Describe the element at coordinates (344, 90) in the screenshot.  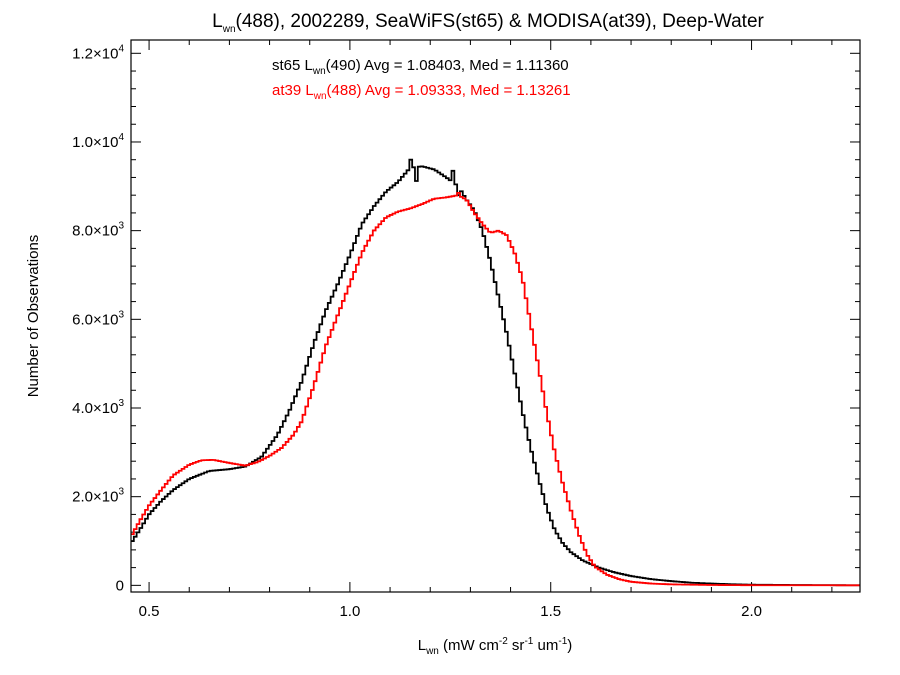
I see `annotation-at39-name-post: (488)` at that location.